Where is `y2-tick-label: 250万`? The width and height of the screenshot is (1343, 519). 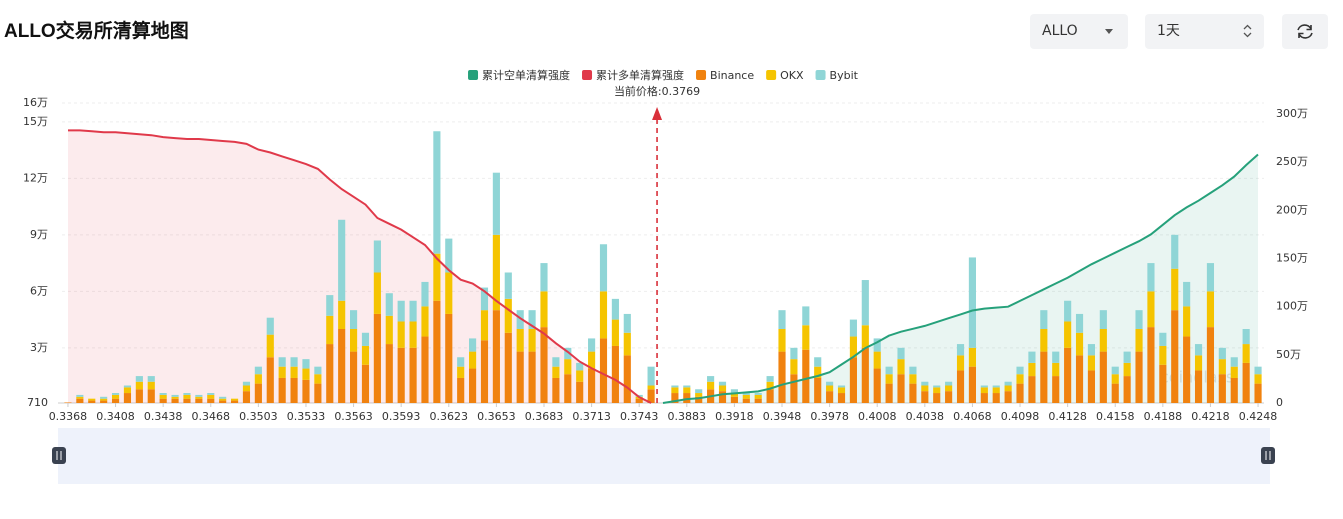
y2-tick-label: 250万 is located at coordinates (1292, 161).